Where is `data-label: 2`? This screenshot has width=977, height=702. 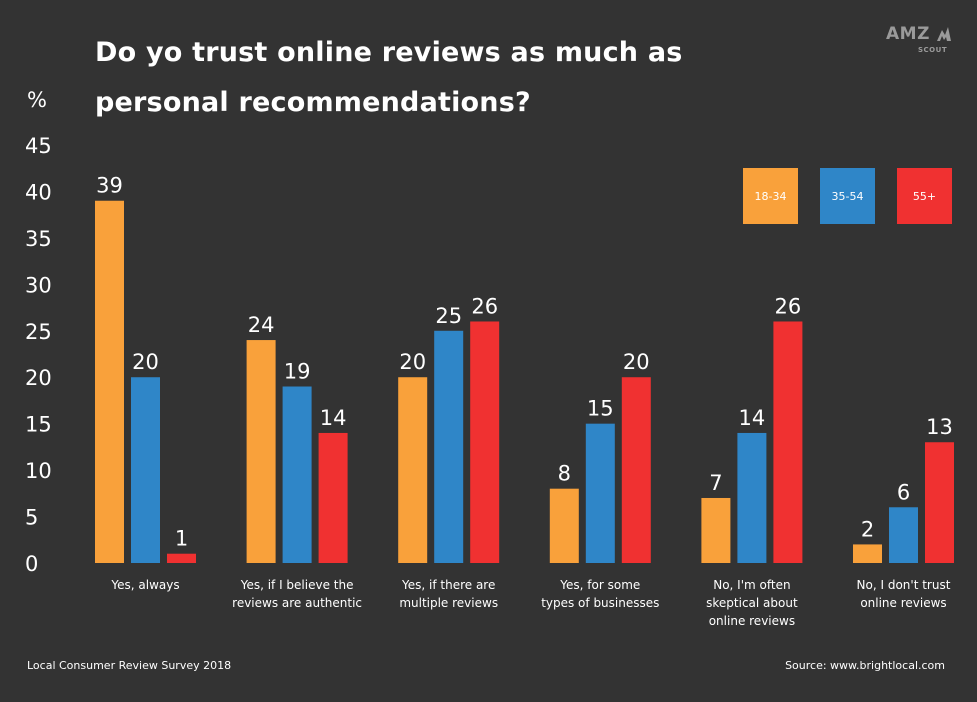
data-label: 2 is located at coordinates (867, 529).